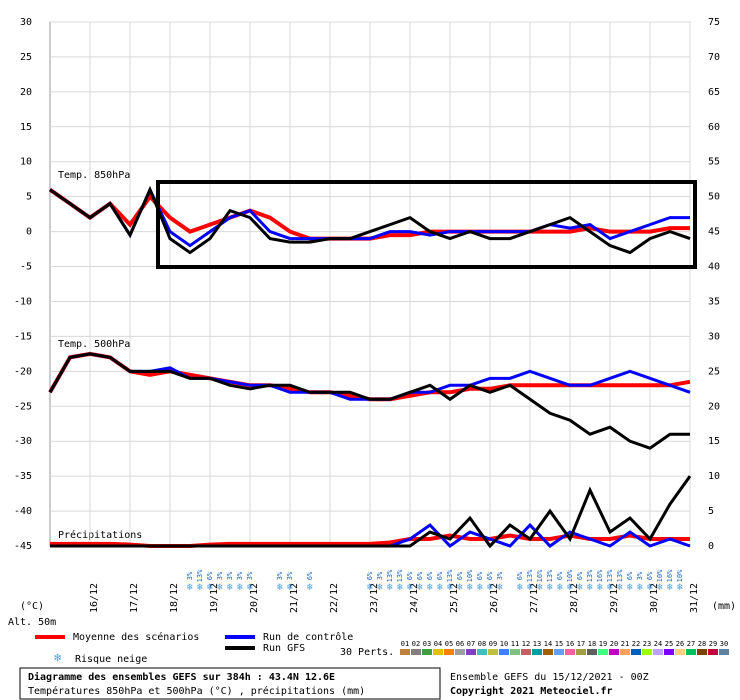  What do you see at coordinates (26, 22) in the screenshot?
I see `y-tick-label: 30` at bounding box center [26, 22].